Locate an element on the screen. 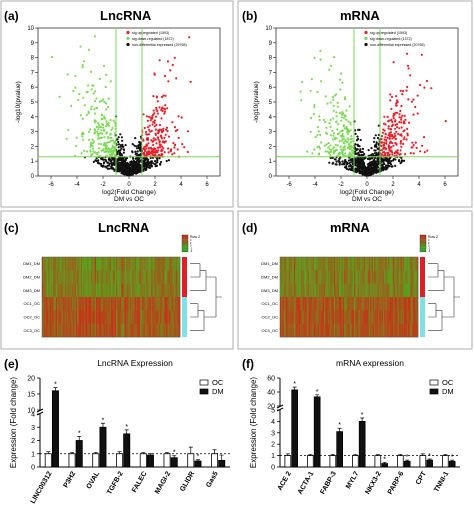 This screenshot has width=474, height=507. color-key-cell is located at coordinates (185, 237).